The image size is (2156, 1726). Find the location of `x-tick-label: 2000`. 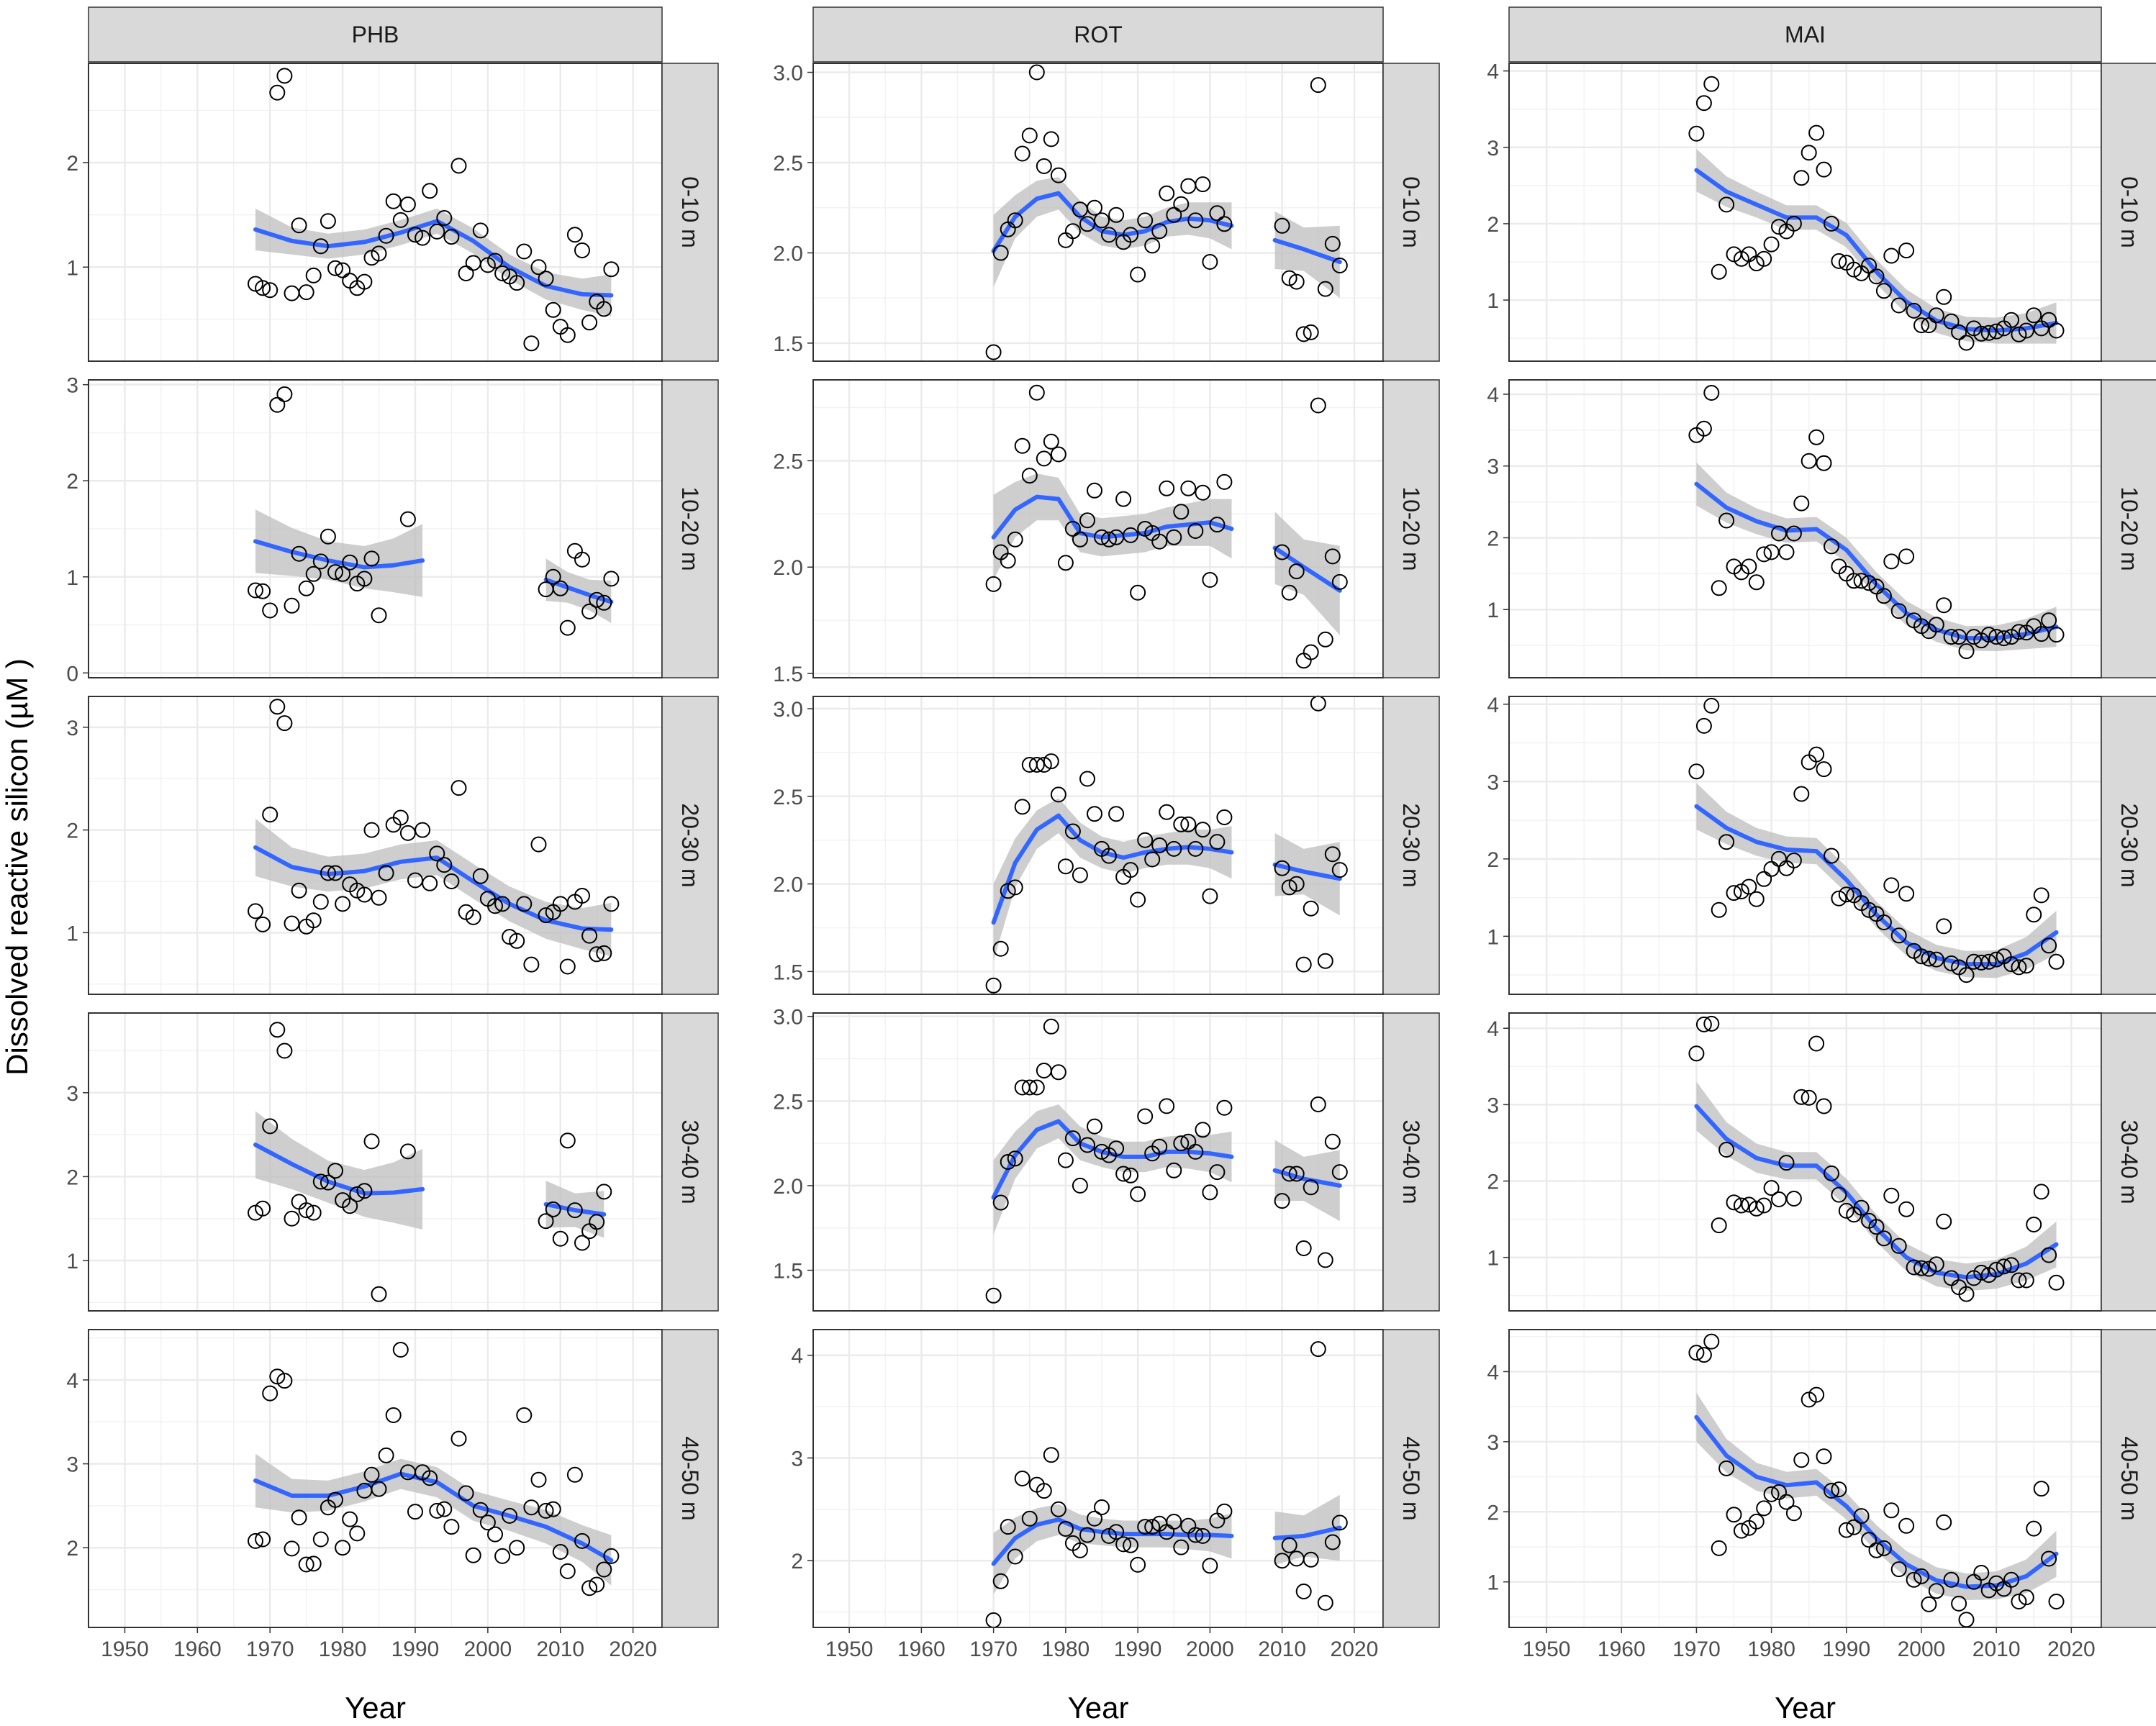

x-tick-label: 2000 is located at coordinates (1922, 1650).